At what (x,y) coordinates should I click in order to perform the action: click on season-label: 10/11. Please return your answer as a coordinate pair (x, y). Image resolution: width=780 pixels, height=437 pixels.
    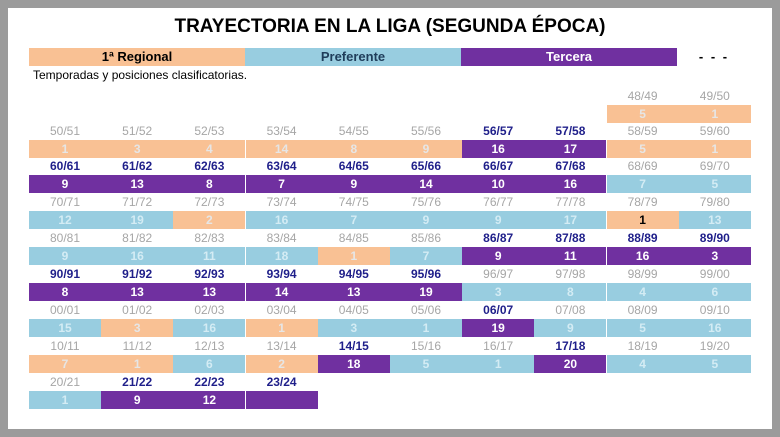
    Looking at the image, I should click on (65, 346).